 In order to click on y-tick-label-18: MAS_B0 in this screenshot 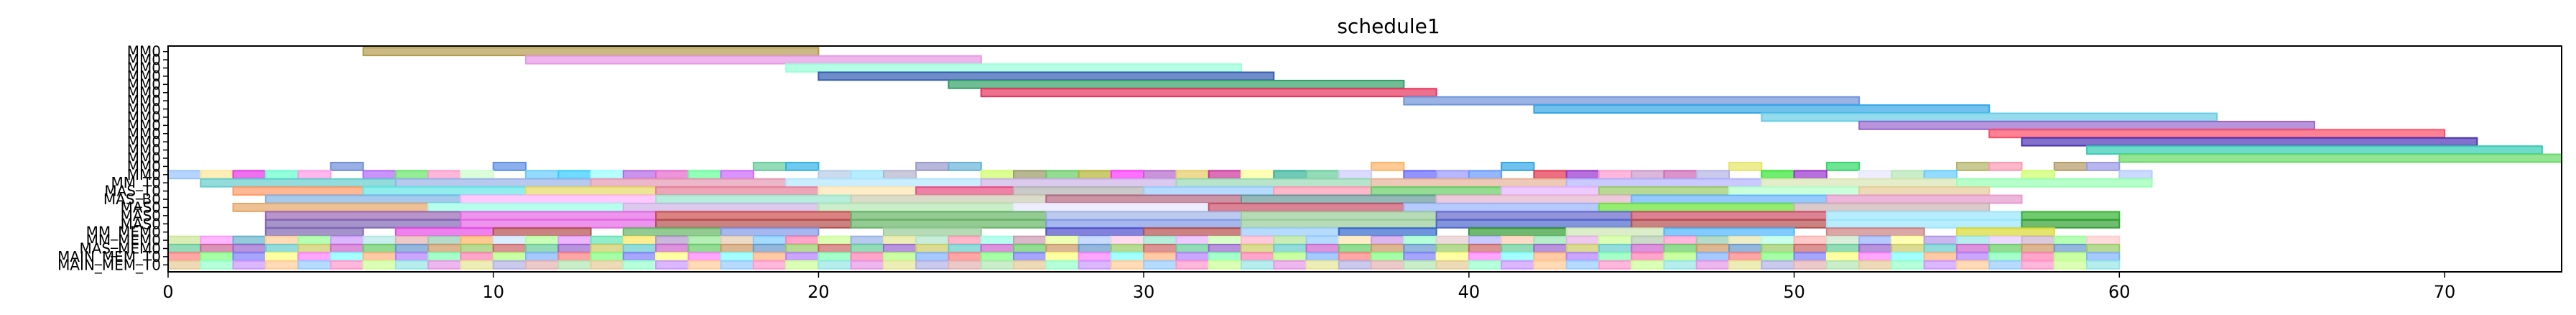, I will do `click(132, 199)`.